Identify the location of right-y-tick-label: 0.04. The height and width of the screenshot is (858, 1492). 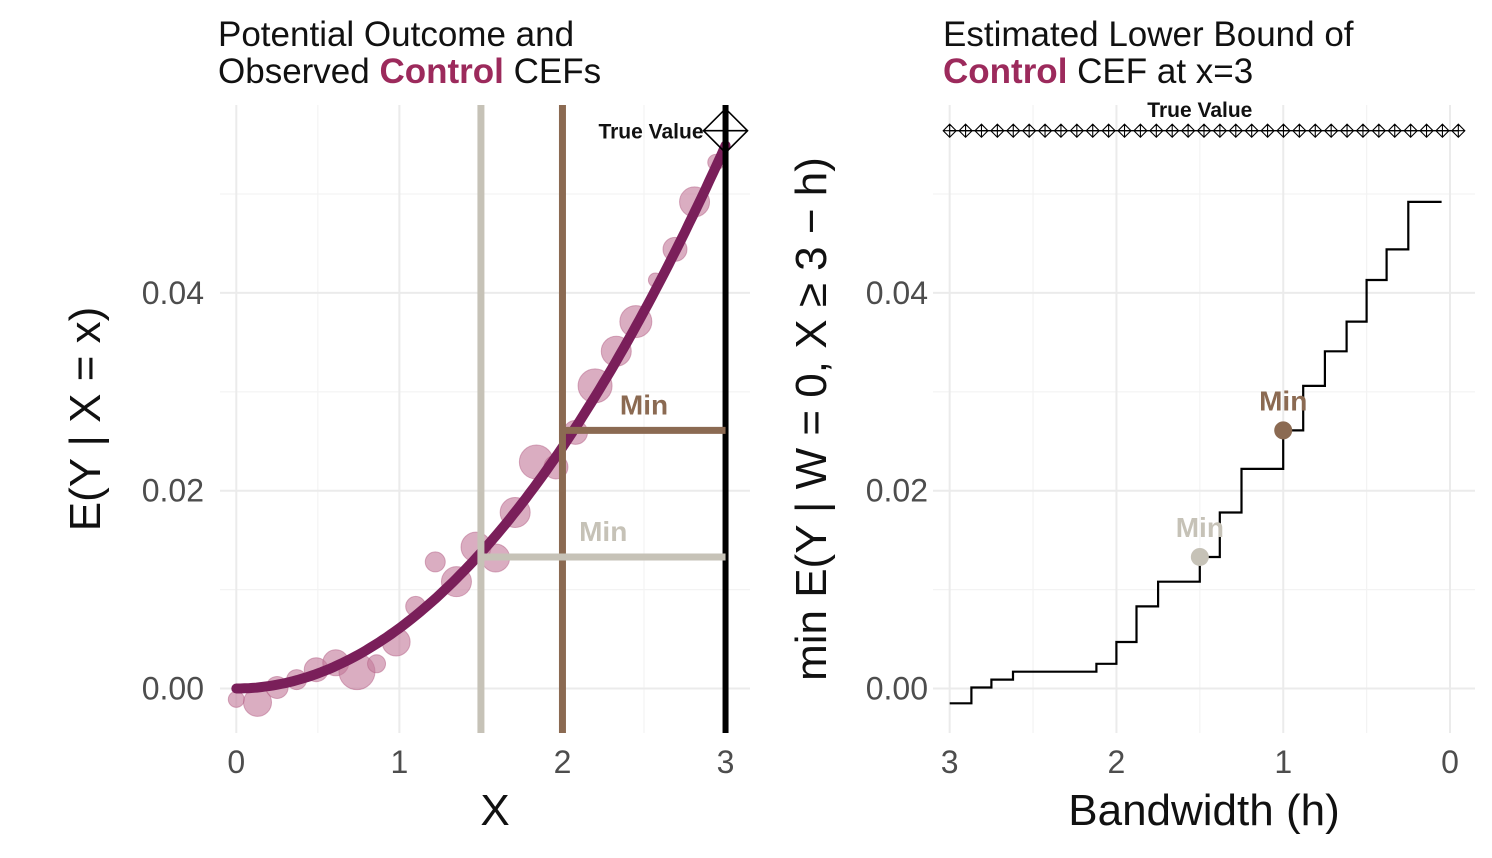
(897, 293).